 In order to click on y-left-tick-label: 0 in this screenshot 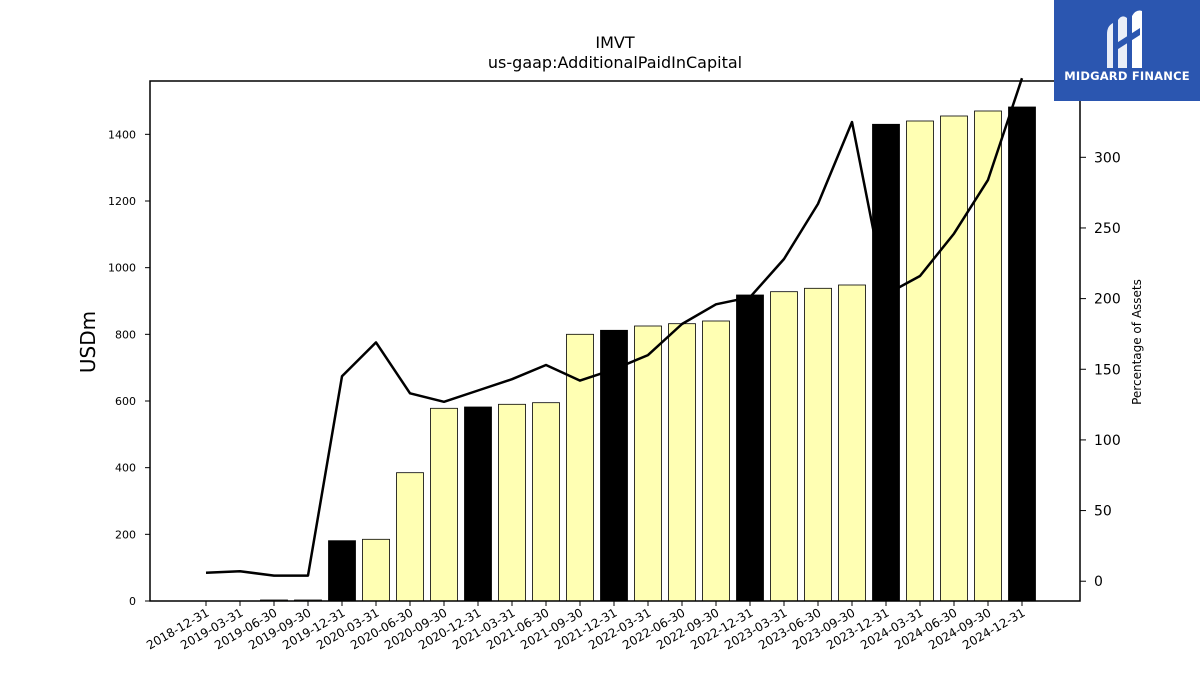, I will do `click(132, 601)`.